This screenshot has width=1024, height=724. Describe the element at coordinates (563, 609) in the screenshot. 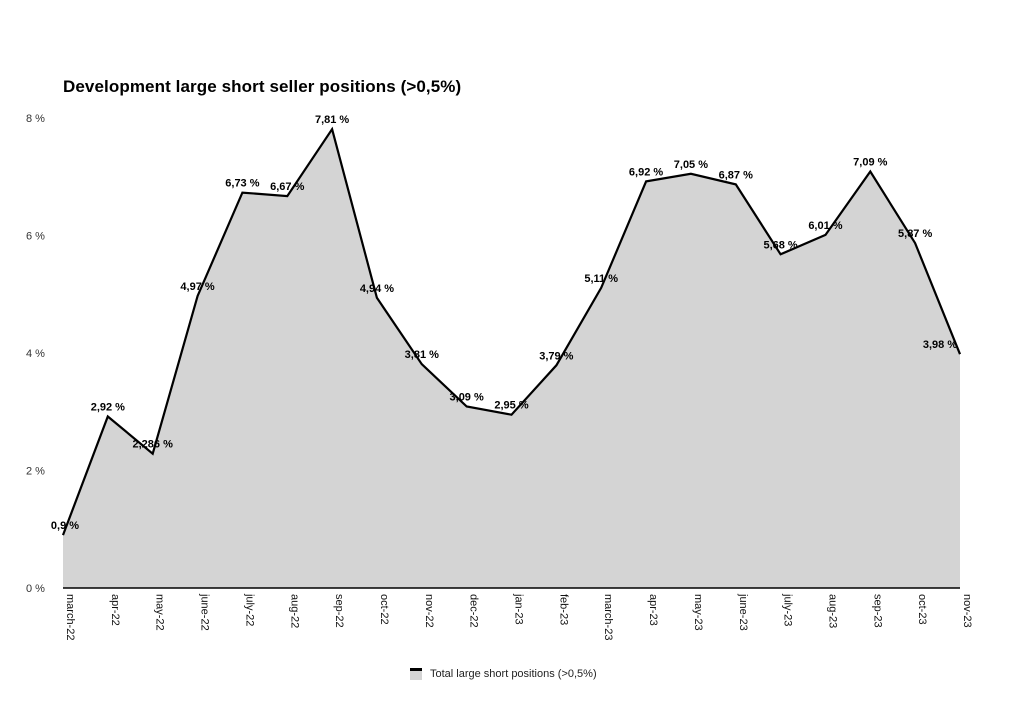

I see `x-tick-label: feb-23` at that location.